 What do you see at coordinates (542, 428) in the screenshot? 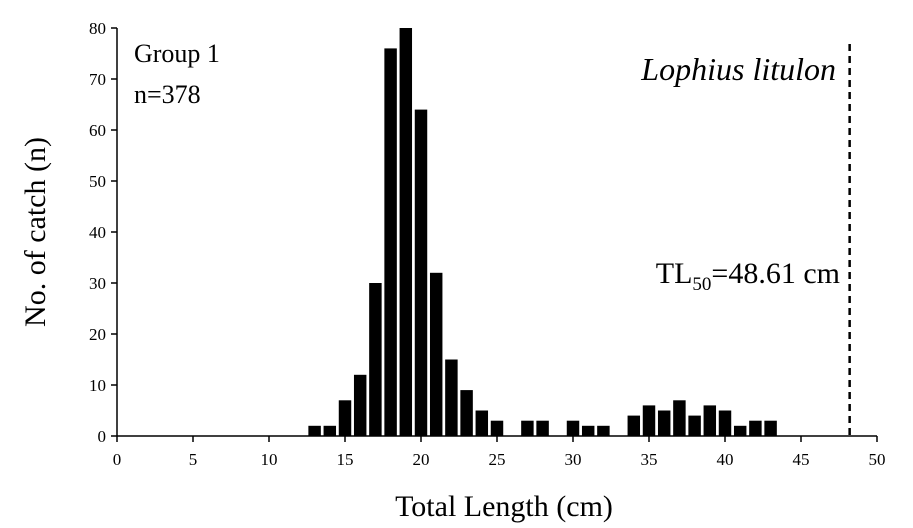
I see `bar-28cm` at bounding box center [542, 428].